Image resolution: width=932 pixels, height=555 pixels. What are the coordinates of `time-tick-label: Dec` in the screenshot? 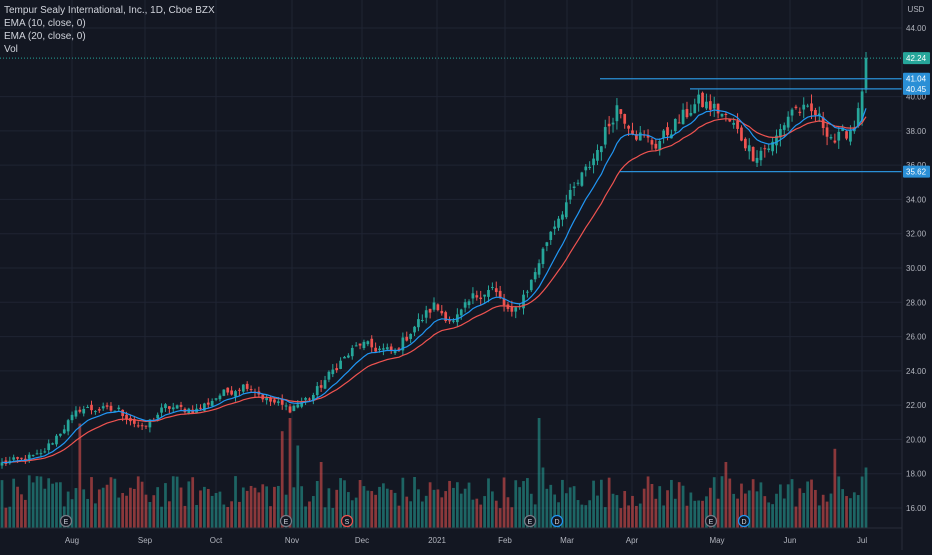 It's located at (362, 540).